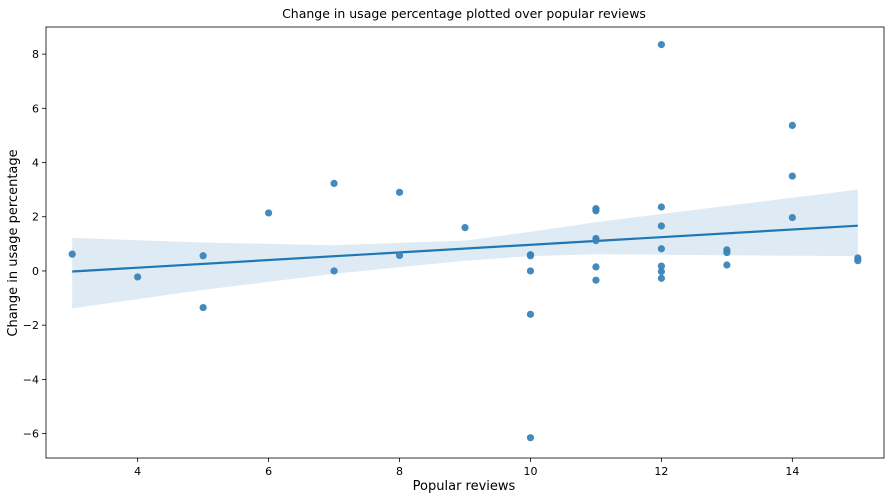 The image size is (890, 499). What do you see at coordinates (466, 468) in the screenshot?
I see `x-axis-ticks: 4 6 8 10 12 14` at bounding box center [466, 468].